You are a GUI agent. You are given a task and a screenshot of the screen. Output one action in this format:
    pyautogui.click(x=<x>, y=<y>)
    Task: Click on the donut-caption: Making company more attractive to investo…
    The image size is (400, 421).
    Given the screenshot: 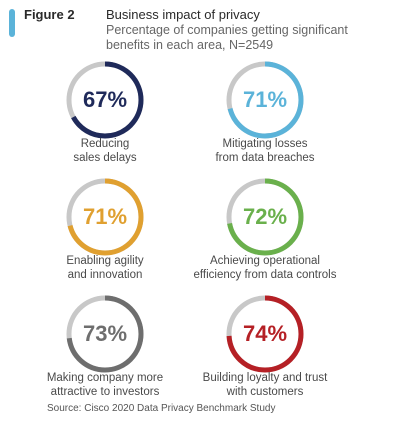 What is the action you would take?
    pyautogui.click(x=105, y=385)
    